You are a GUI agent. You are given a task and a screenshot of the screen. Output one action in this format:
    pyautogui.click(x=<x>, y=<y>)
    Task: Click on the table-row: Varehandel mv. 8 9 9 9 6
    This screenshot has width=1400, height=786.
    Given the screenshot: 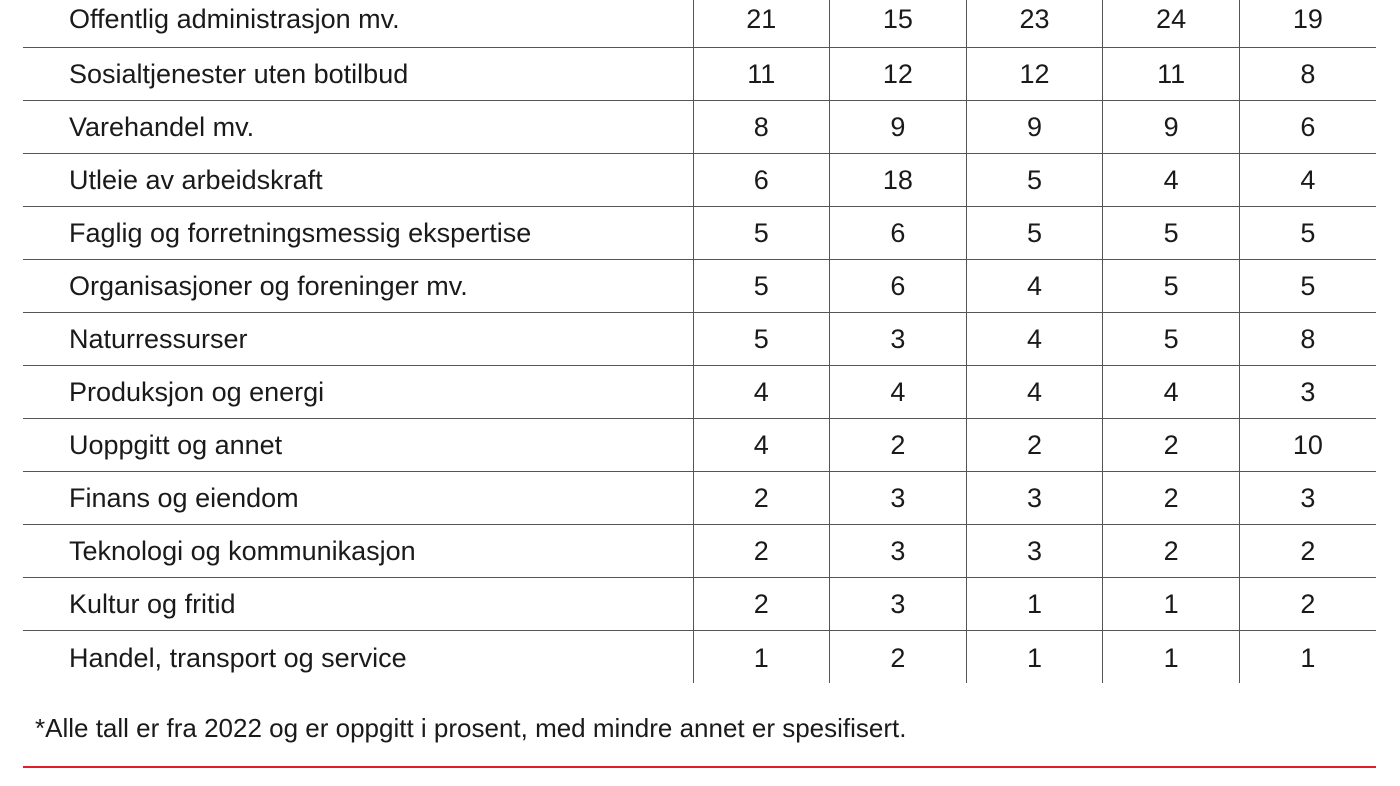 What is the action you would take?
    pyautogui.click(x=699, y=127)
    